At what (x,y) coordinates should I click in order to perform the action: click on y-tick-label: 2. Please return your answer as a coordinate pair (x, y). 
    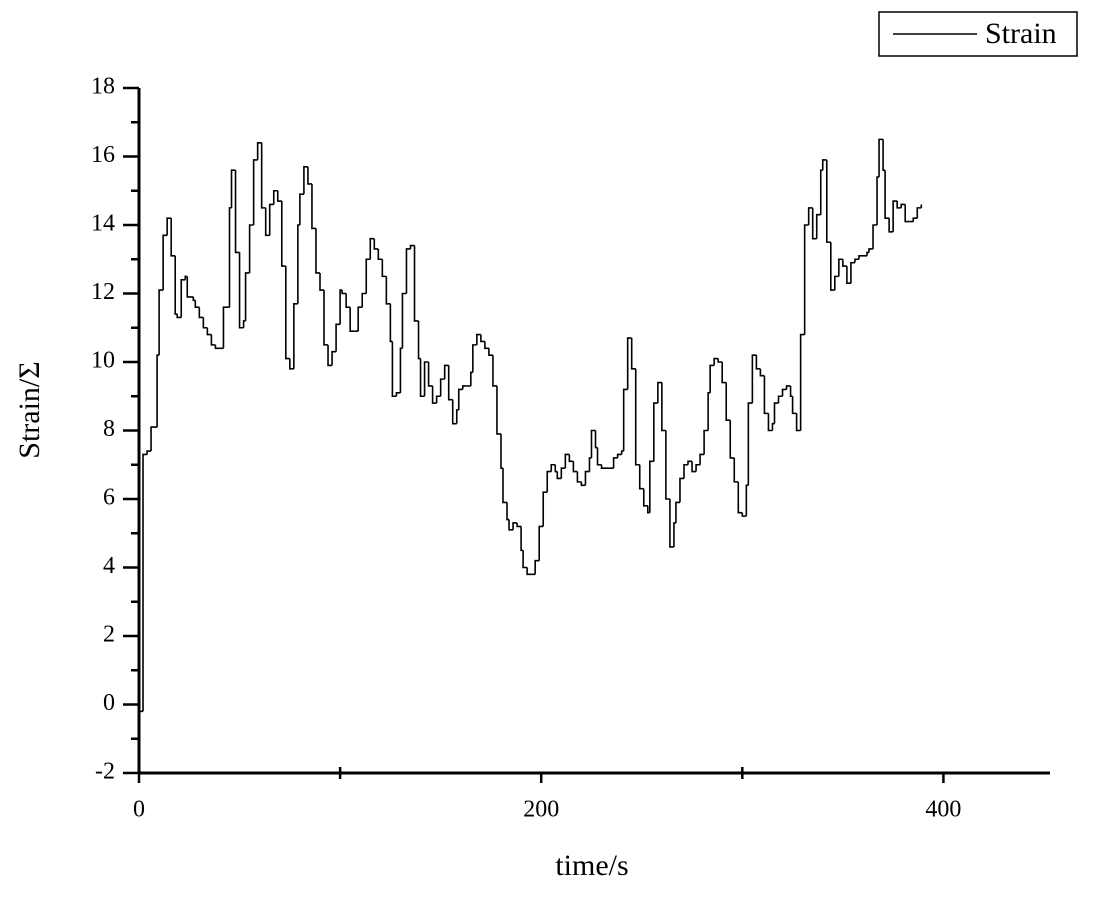
    Looking at the image, I should click on (109, 635).